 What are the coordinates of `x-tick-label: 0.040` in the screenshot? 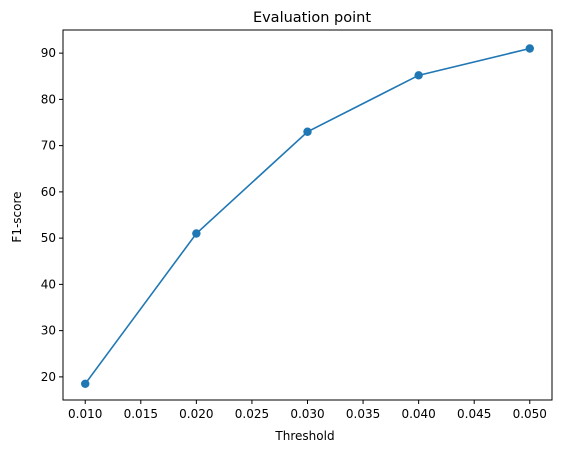 It's located at (418, 414).